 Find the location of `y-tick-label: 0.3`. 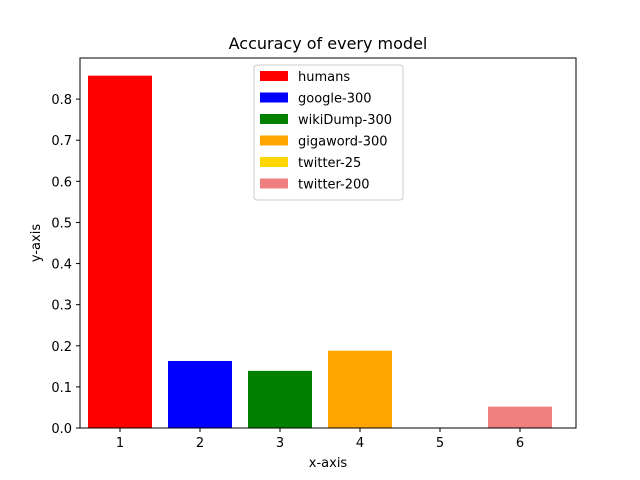

y-tick-label: 0.3 is located at coordinates (61, 306).